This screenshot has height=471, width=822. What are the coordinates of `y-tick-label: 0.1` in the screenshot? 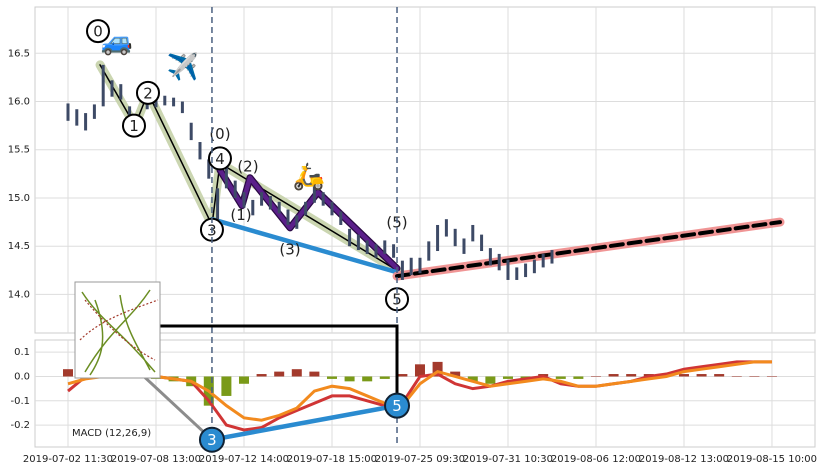 It's located at (22, 352).